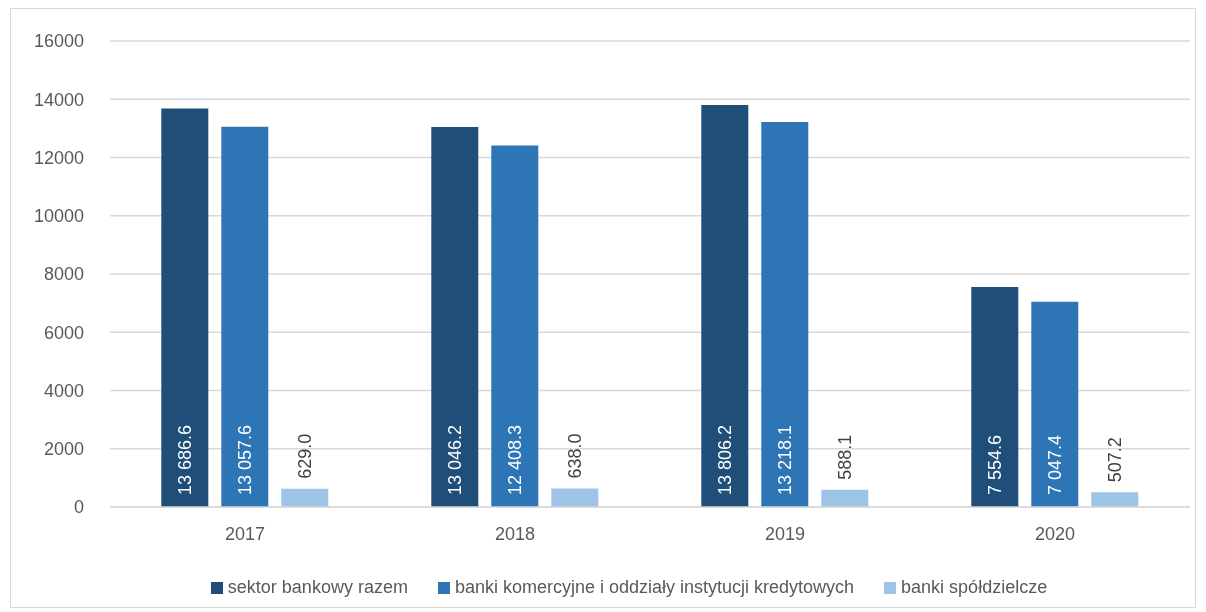 This screenshot has width=1206, height=612. I want to click on y-tick-label: 10000, so click(58, 216).